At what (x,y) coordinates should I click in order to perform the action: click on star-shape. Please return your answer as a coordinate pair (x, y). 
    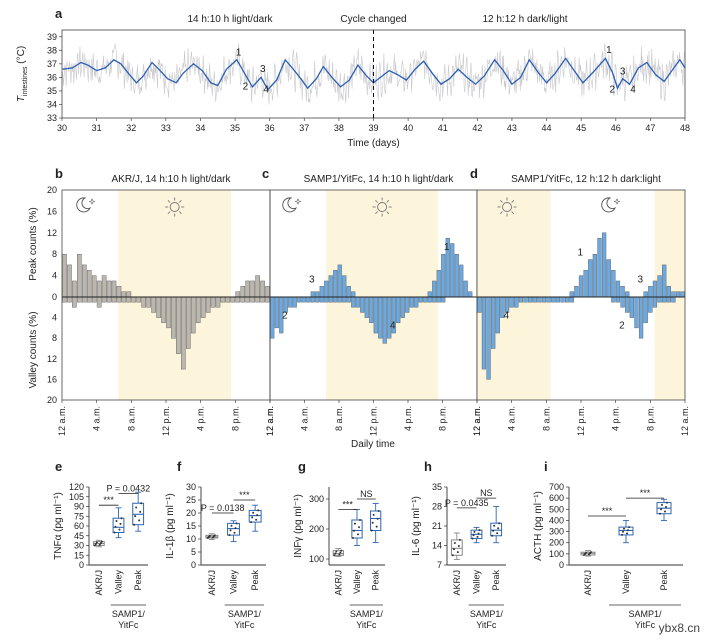
    Looking at the image, I should click on (298, 201).